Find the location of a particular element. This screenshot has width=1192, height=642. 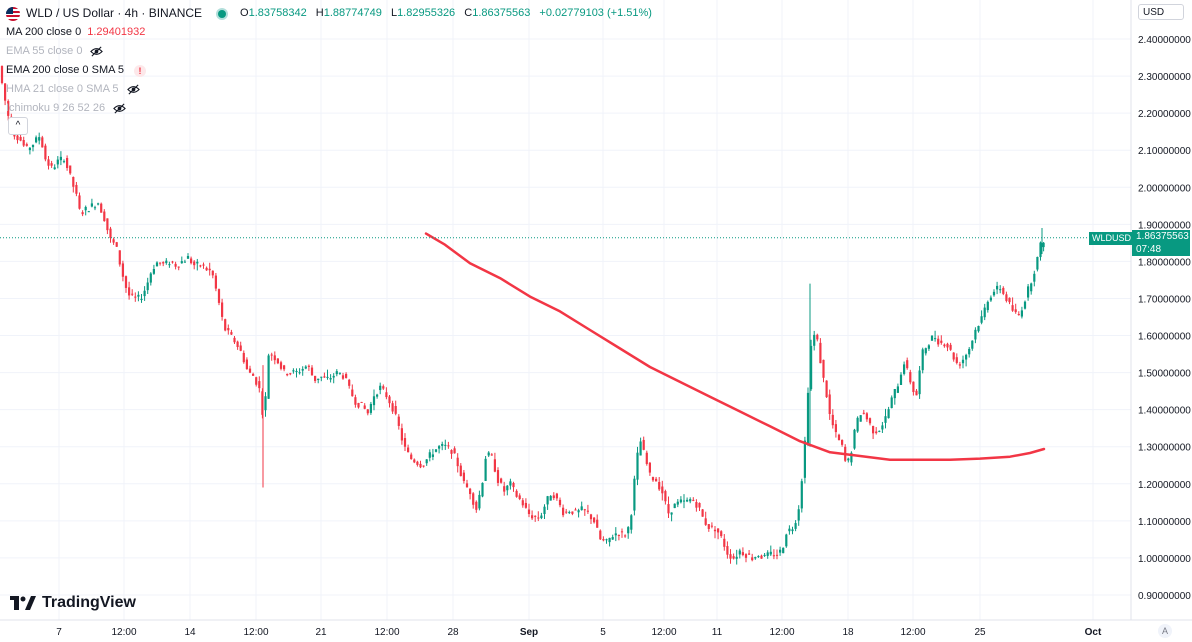

y-tick-label: 1.00000000 is located at coordinates (1164, 559).